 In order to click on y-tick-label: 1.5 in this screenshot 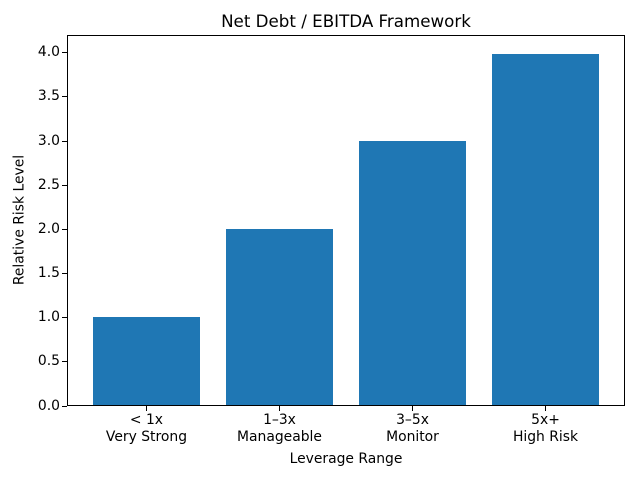, I will do `click(48, 273)`.